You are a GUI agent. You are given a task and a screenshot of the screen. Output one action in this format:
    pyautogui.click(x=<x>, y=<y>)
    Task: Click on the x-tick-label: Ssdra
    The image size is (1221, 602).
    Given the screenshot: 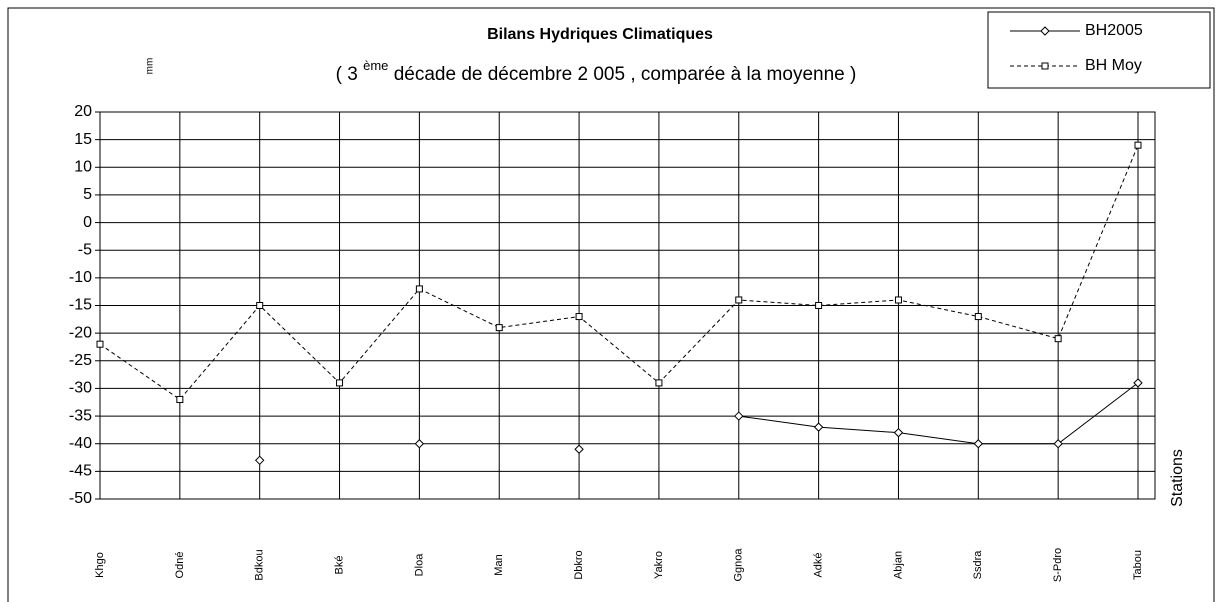 What is the action you would take?
    pyautogui.click(x=978, y=565)
    